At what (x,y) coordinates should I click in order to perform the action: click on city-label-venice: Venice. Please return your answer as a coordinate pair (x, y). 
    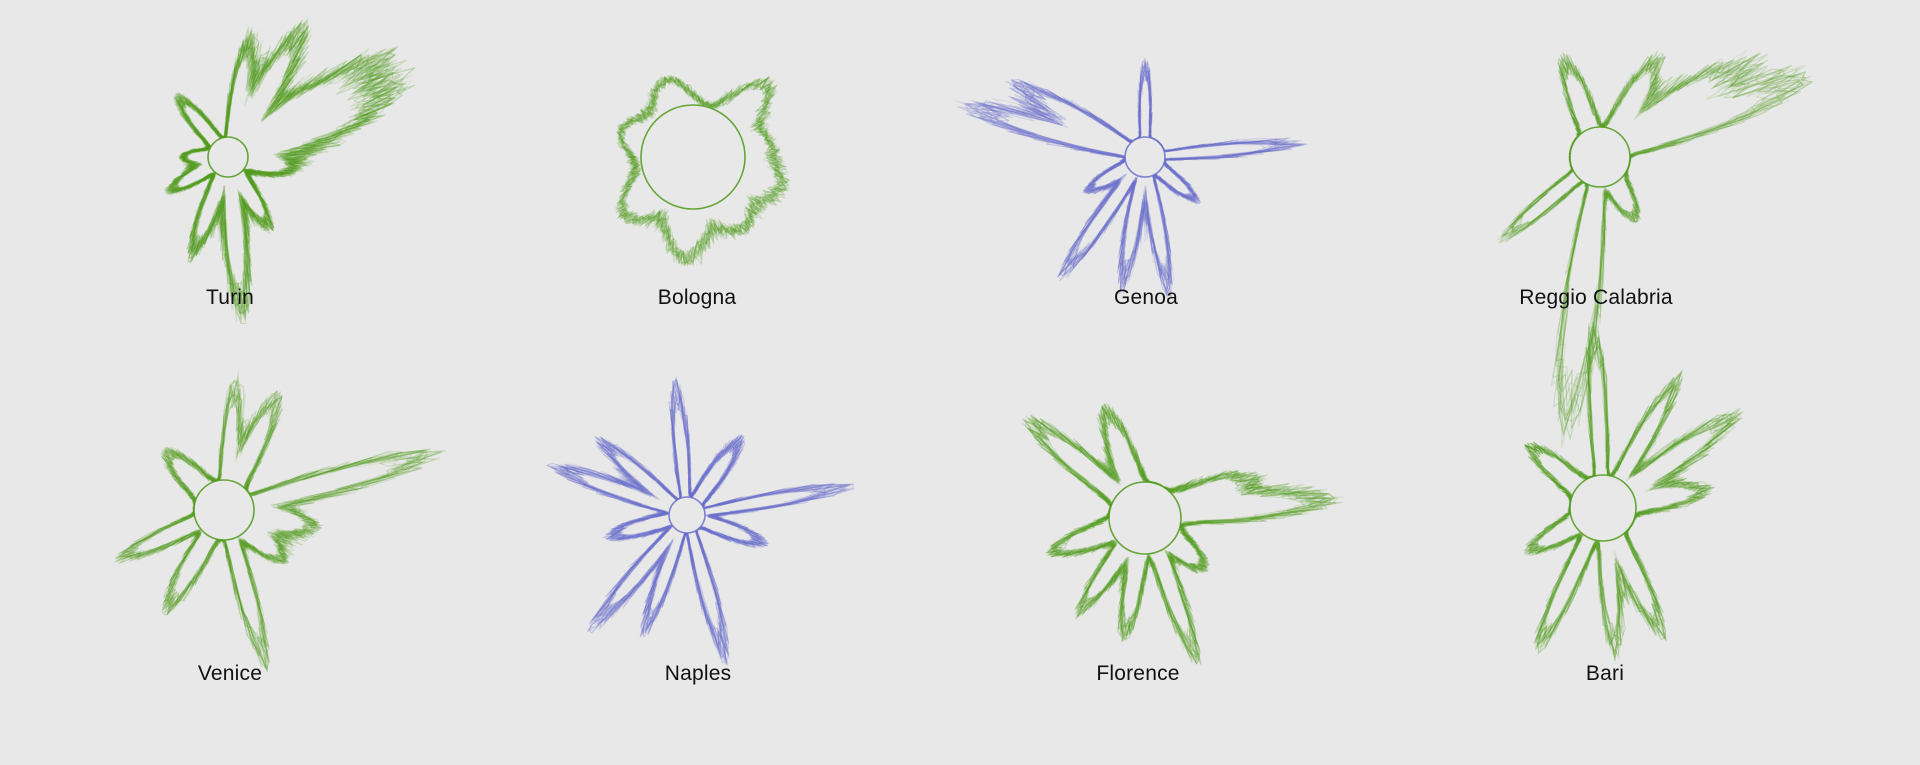
    Looking at the image, I should click on (230, 673).